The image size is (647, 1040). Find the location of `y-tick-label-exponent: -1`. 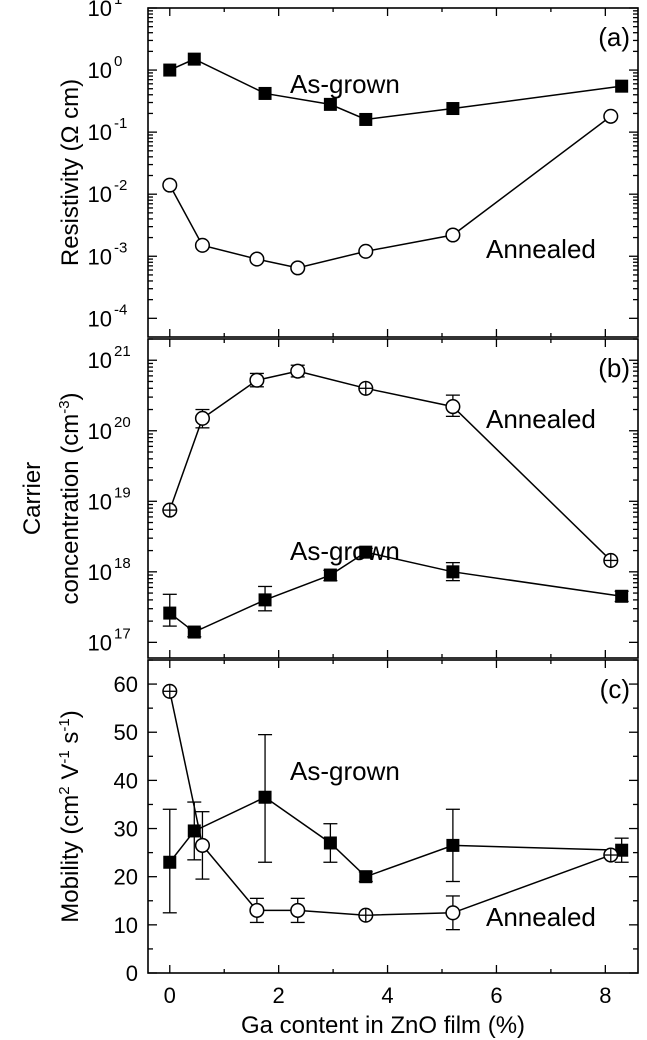

y-tick-label-exponent: -1 is located at coordinates (120, 123).